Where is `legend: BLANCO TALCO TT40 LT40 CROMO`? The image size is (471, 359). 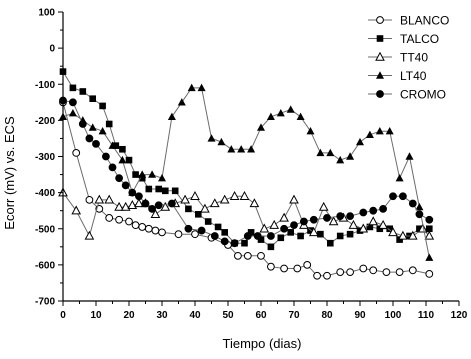
legend: BLANCO TALCO TT40 LT40 CROMO is located at coordinates (408, 58).